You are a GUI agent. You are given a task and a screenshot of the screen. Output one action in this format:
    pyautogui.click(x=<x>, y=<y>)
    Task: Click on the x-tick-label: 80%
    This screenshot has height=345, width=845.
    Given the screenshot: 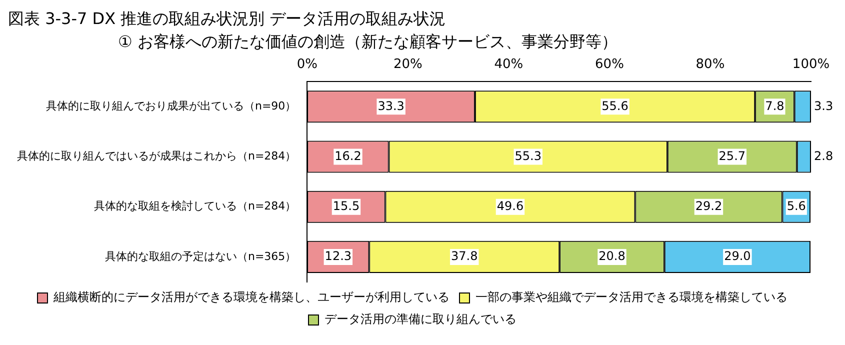 What is the action you would take?
    pyautogui.click(x=710, y=64)
    